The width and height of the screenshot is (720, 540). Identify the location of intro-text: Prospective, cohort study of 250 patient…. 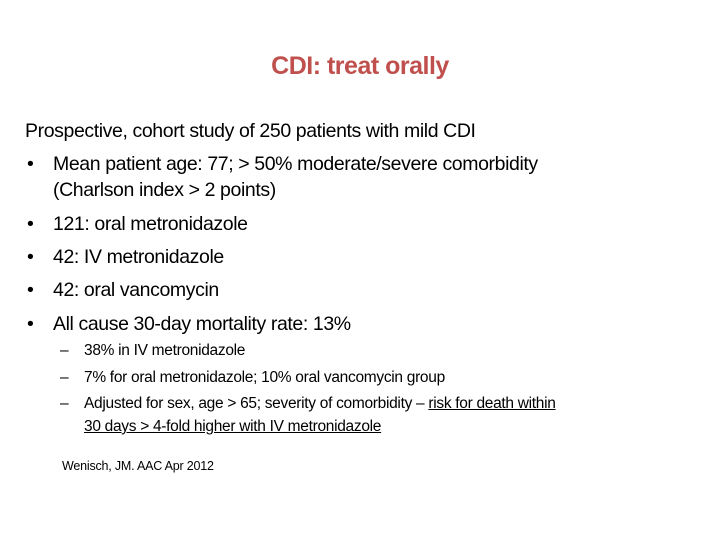
(250, 131).